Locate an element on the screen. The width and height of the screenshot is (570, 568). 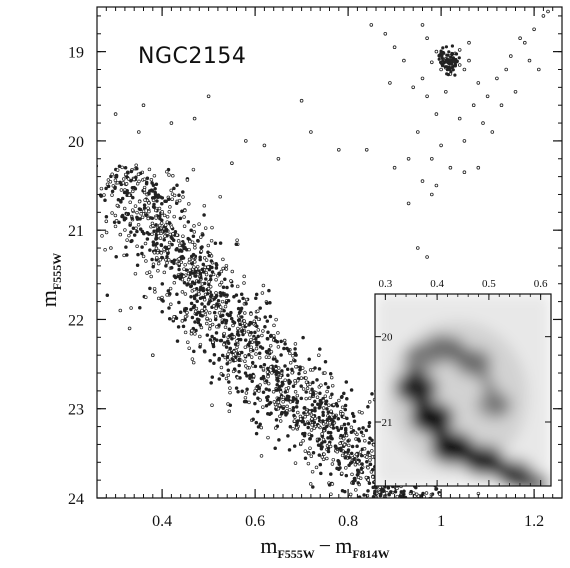
inset-frame is located at coordinates (463, 390).